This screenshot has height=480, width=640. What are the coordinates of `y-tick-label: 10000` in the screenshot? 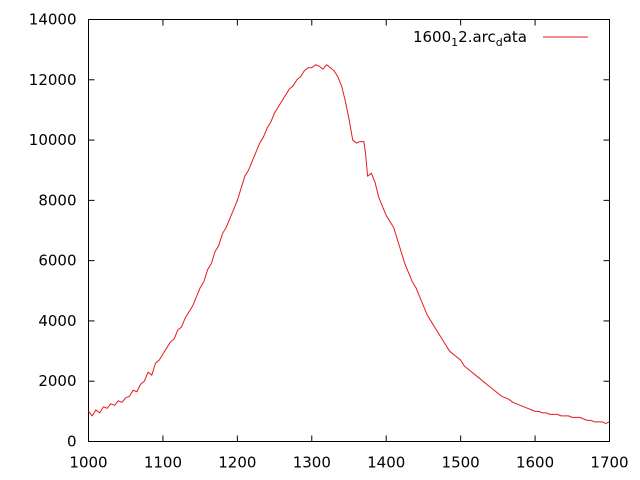 It's located at (53, 140).